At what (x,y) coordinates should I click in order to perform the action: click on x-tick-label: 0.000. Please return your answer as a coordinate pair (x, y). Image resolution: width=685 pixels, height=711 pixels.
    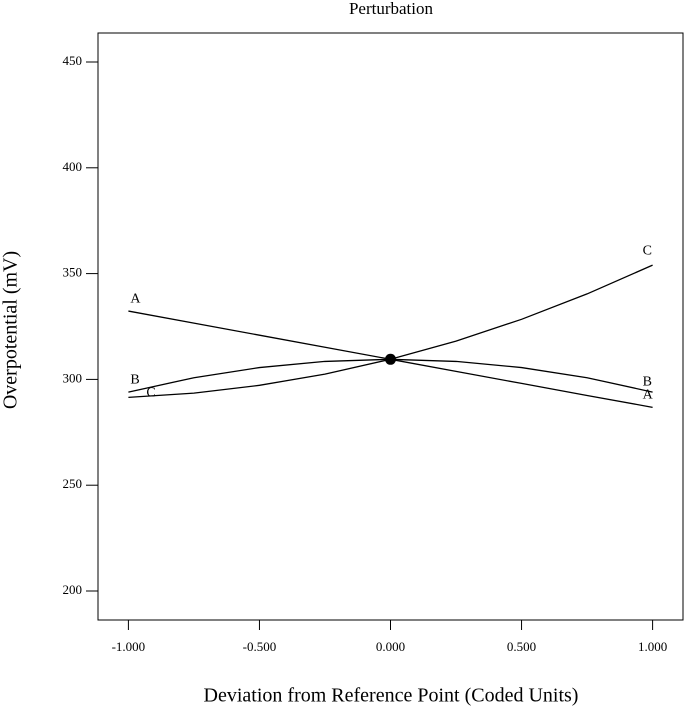
    Looking at the image, I should click on (390, 646).